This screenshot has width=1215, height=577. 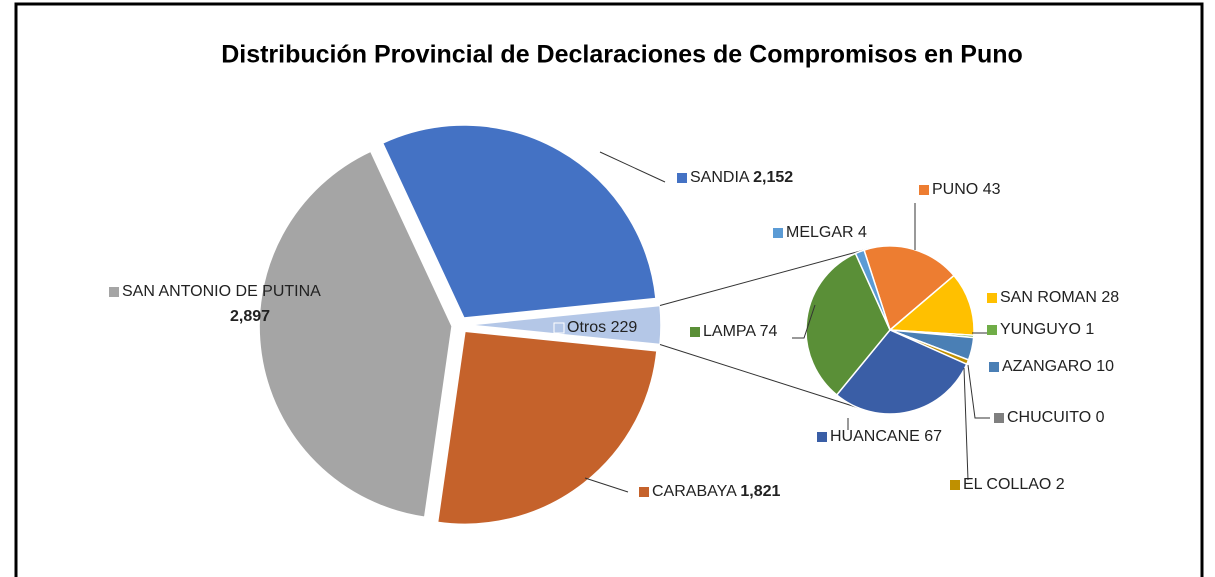 What do you see at coordinates (769, 331) in the screenshot?
I see `value-label: 74` at bounding box center [769, 331].